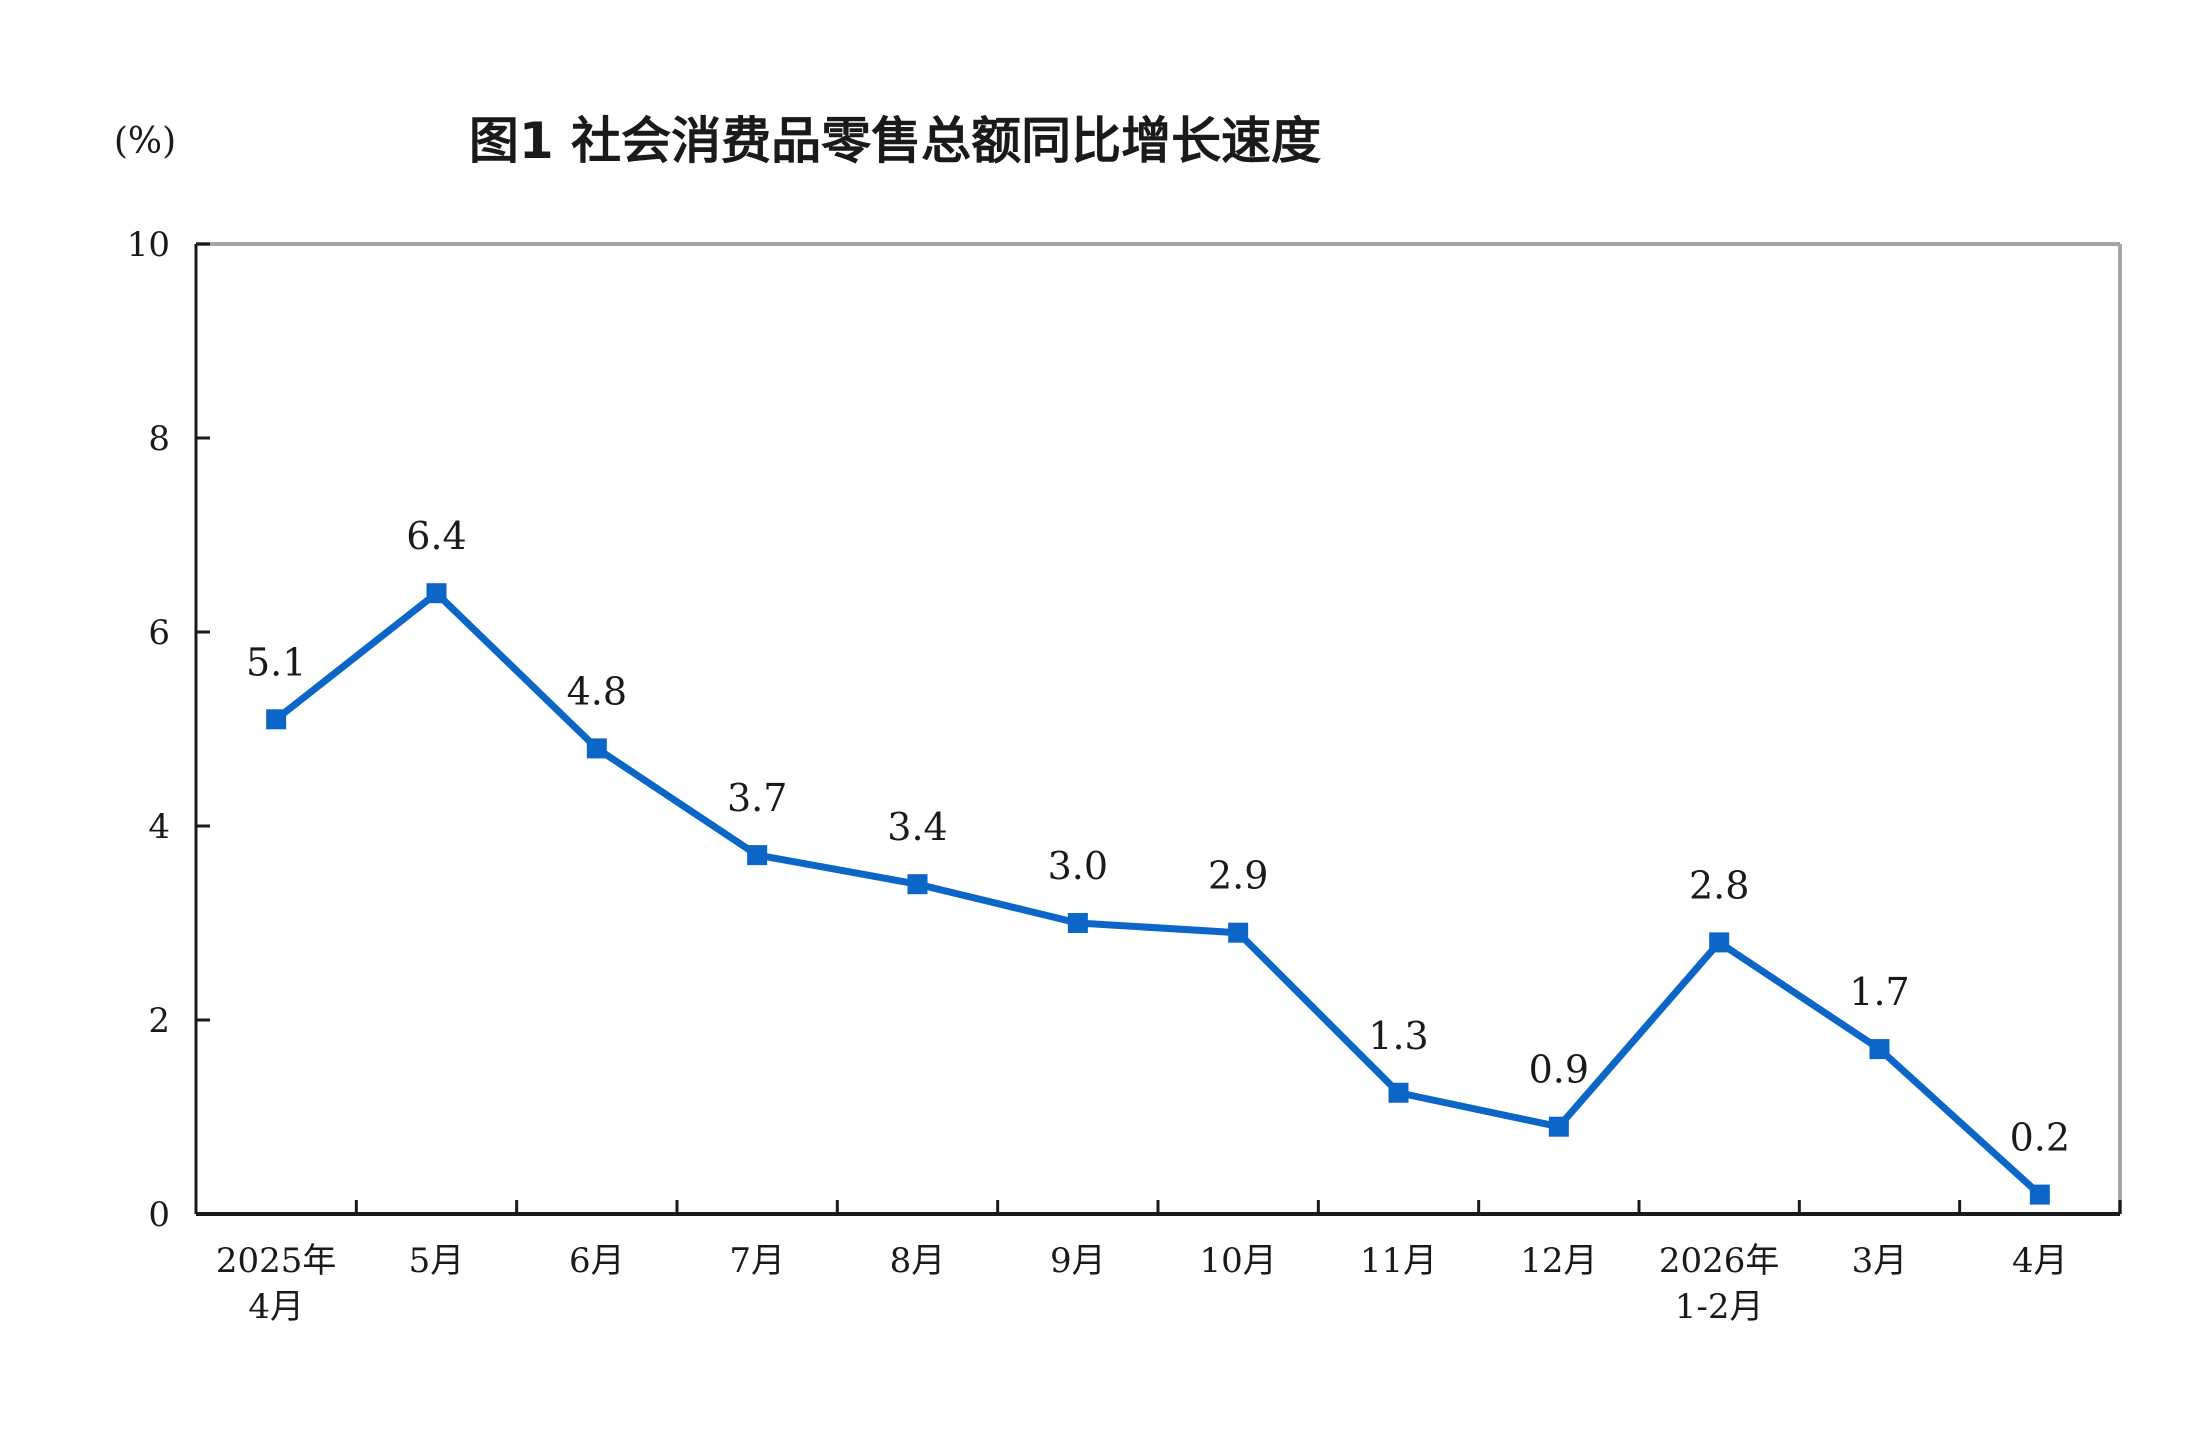 The height and width of the screenshot is (1436, 2212). Describe the element at coordinates (1719, 1261) in the screenshot. I see `x-tick-label: 2026年` at that location.